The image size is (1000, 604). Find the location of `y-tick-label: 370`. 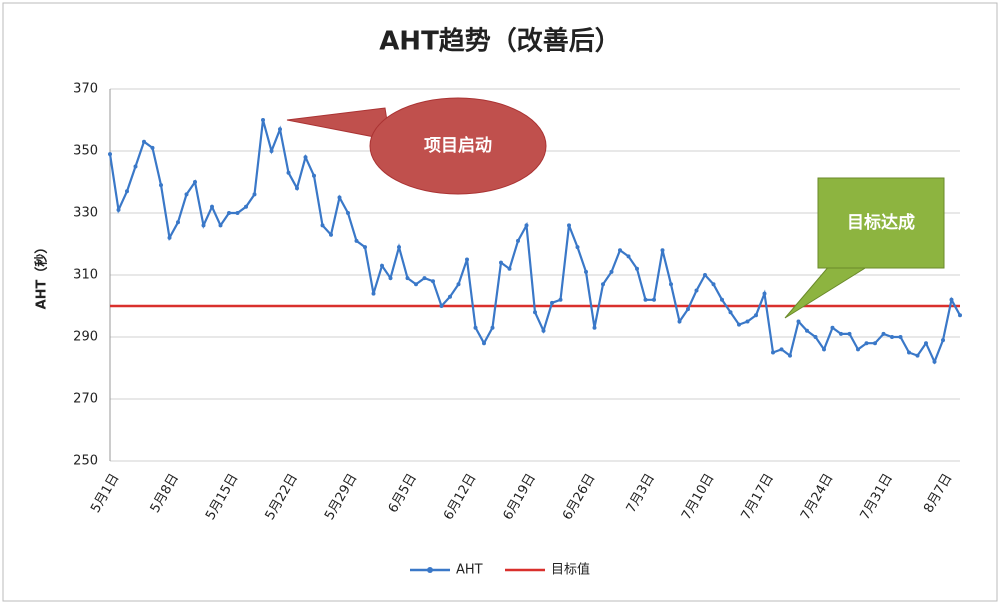

y-tick-label: 370 is located at coordinates (85, 89).